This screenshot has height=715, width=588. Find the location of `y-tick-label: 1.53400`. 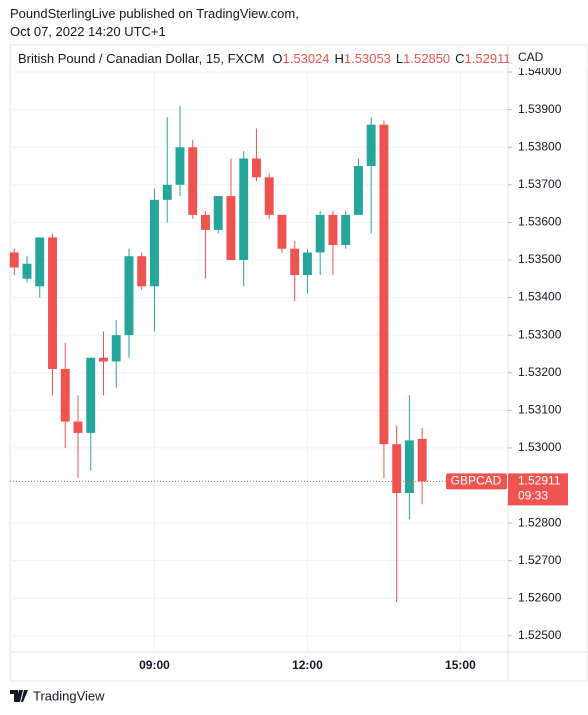

y-tick-label: 1.53400 is located at coordinates (540, 297).